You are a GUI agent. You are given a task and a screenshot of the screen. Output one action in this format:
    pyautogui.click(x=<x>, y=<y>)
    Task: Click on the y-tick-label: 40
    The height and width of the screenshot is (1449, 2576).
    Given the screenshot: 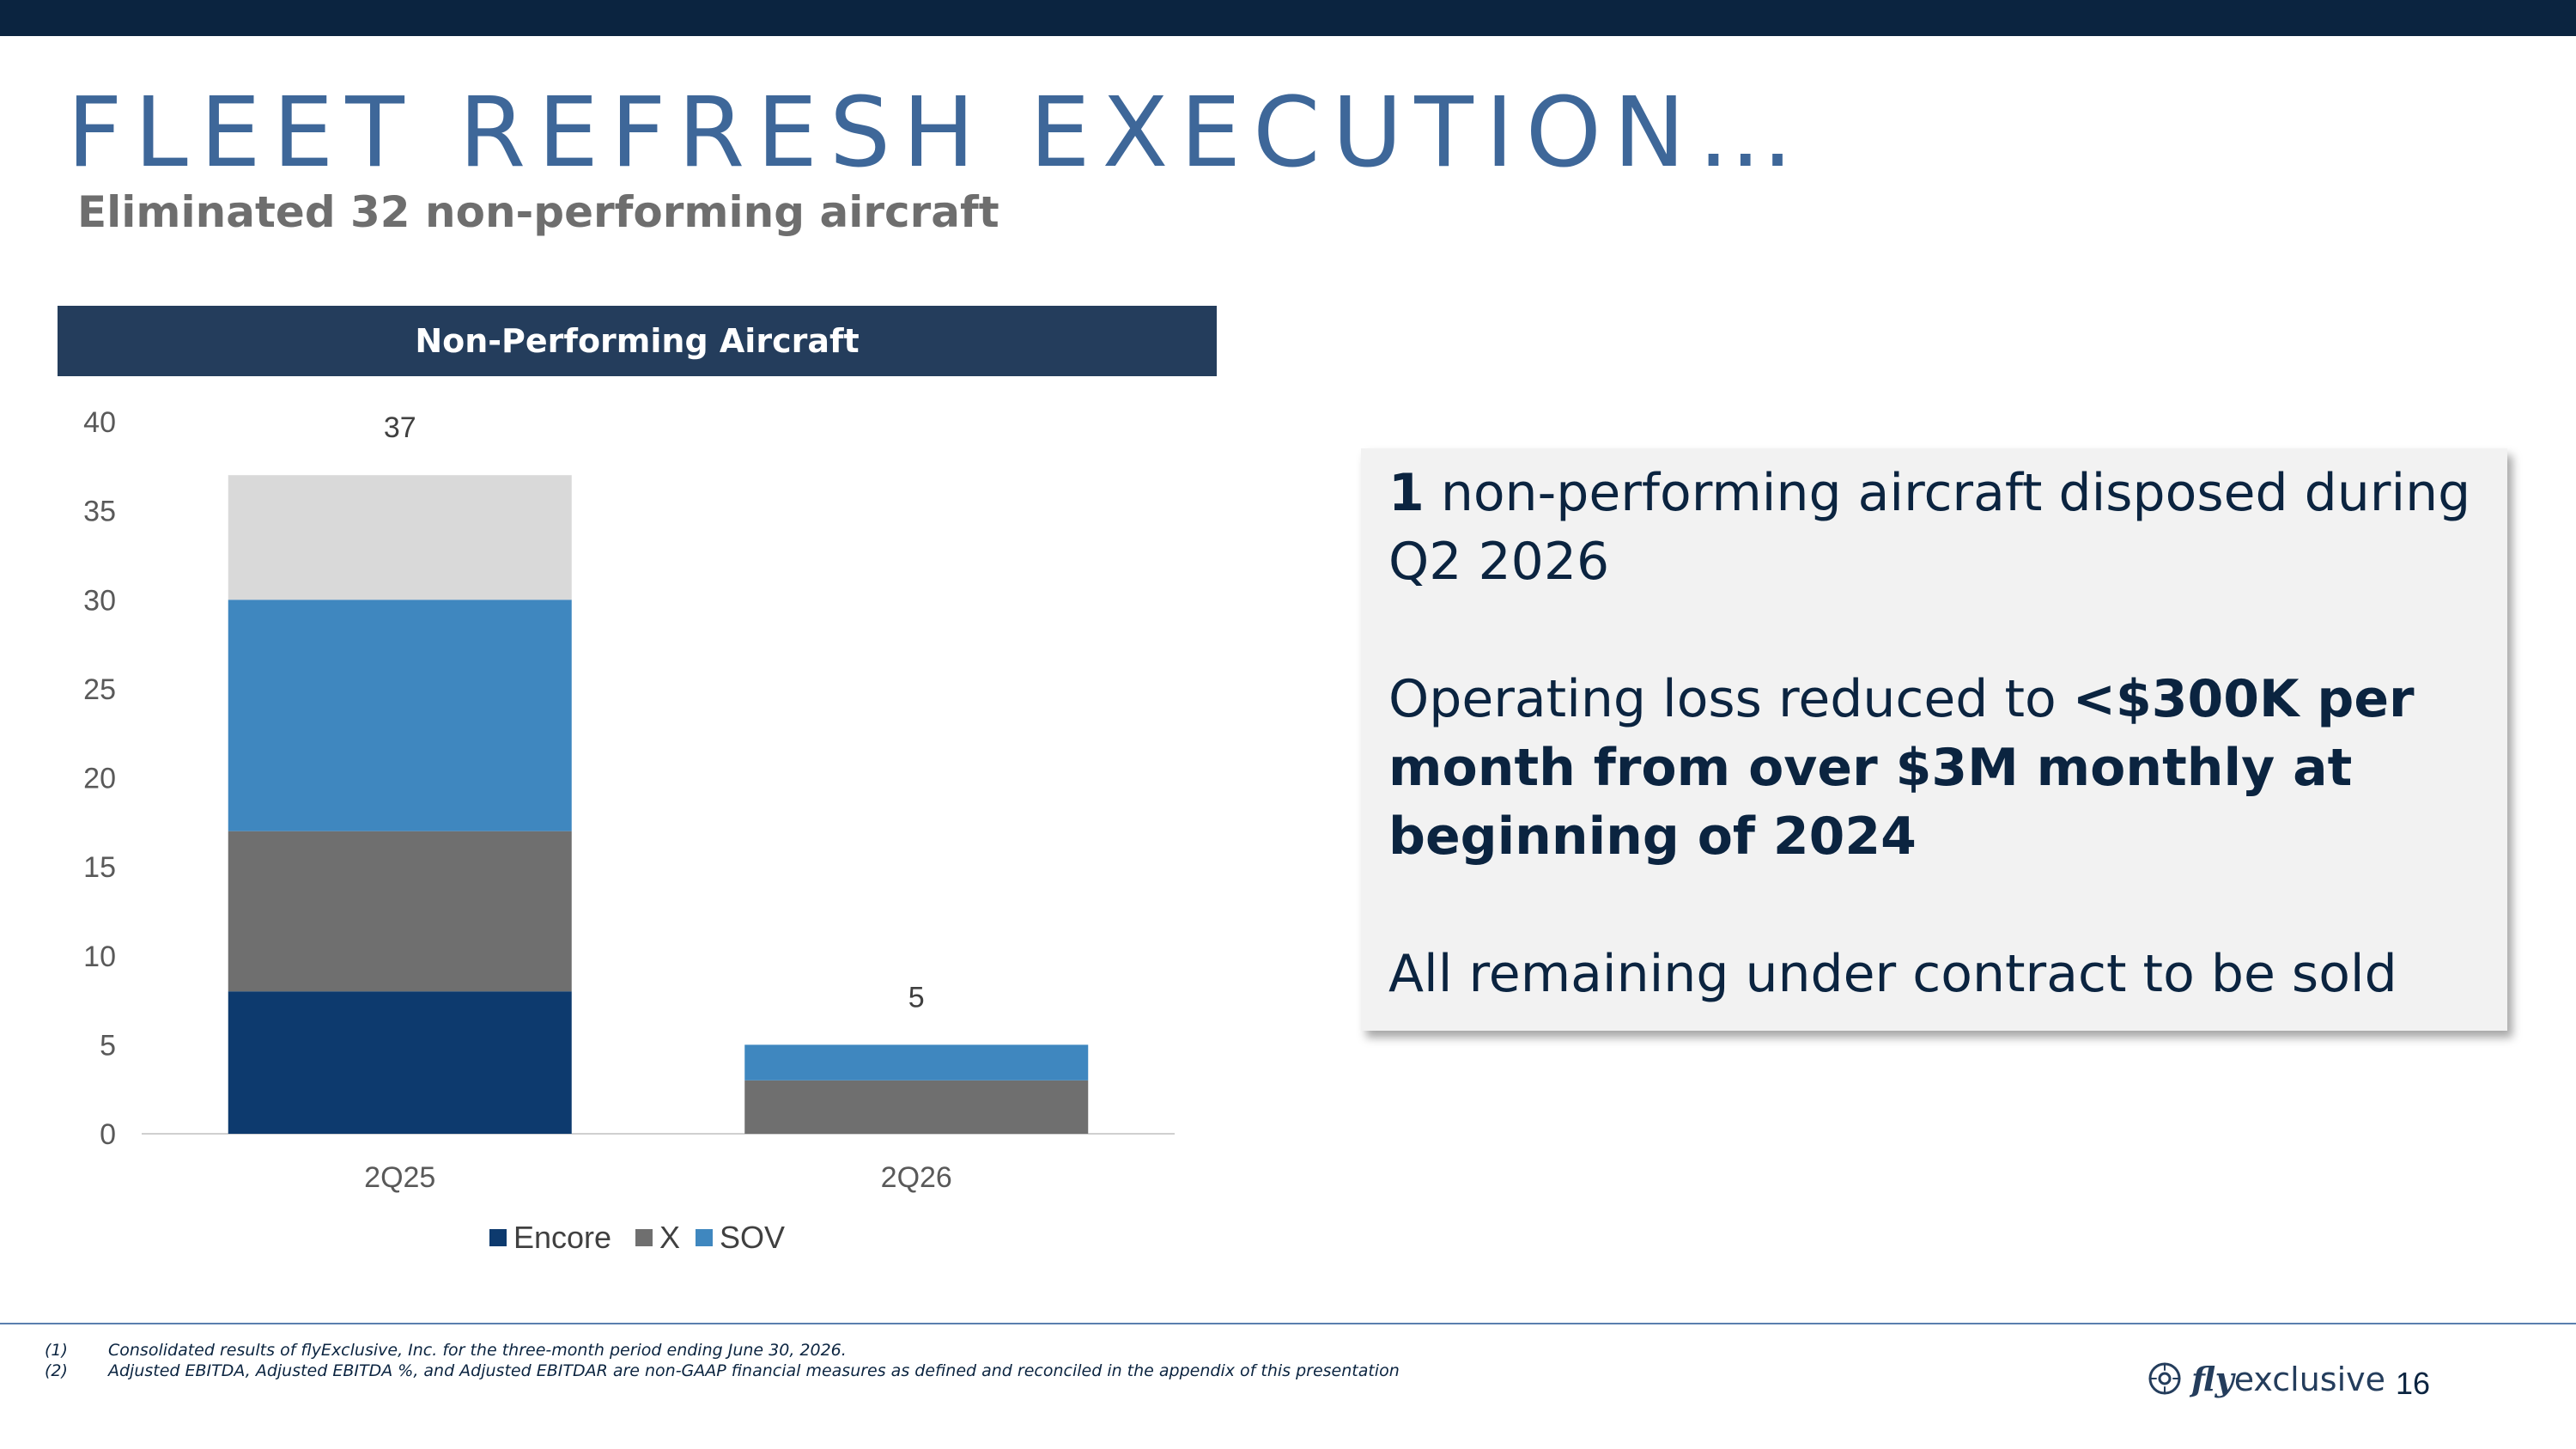 What is the action you would take?
    pyautogui.click(x=99, y=422)
    